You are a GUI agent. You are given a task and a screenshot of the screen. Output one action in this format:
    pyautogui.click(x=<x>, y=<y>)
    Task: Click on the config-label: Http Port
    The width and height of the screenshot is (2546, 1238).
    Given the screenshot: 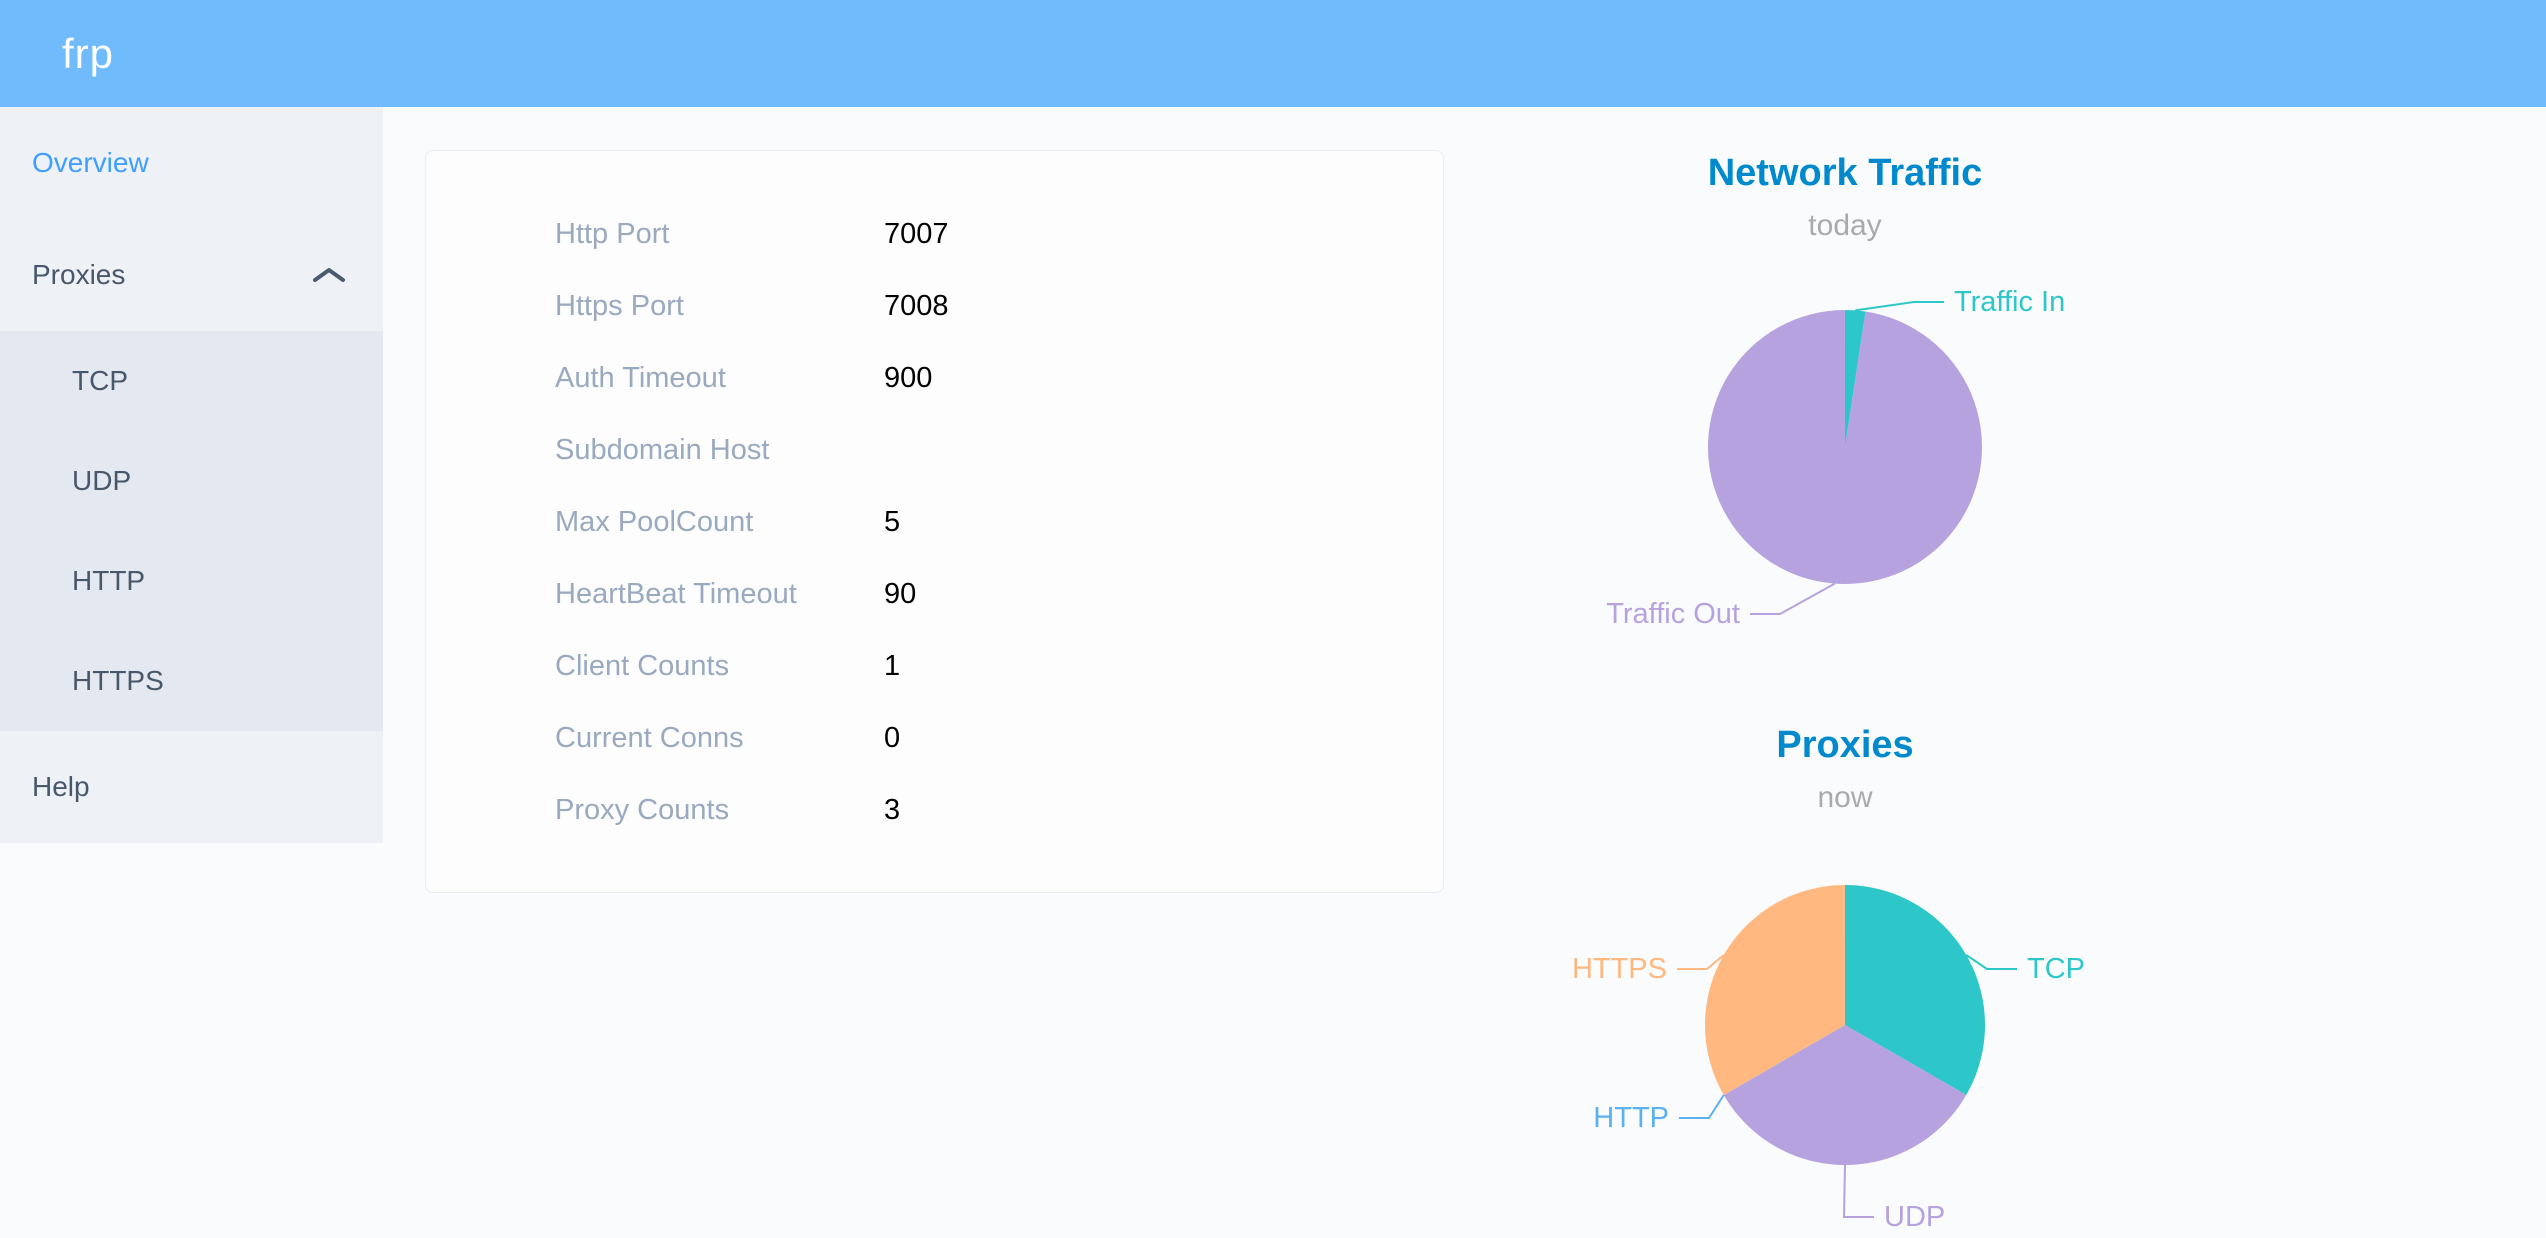 What is the action you would take?
    pyautogui.click(x=612, y=233)
    